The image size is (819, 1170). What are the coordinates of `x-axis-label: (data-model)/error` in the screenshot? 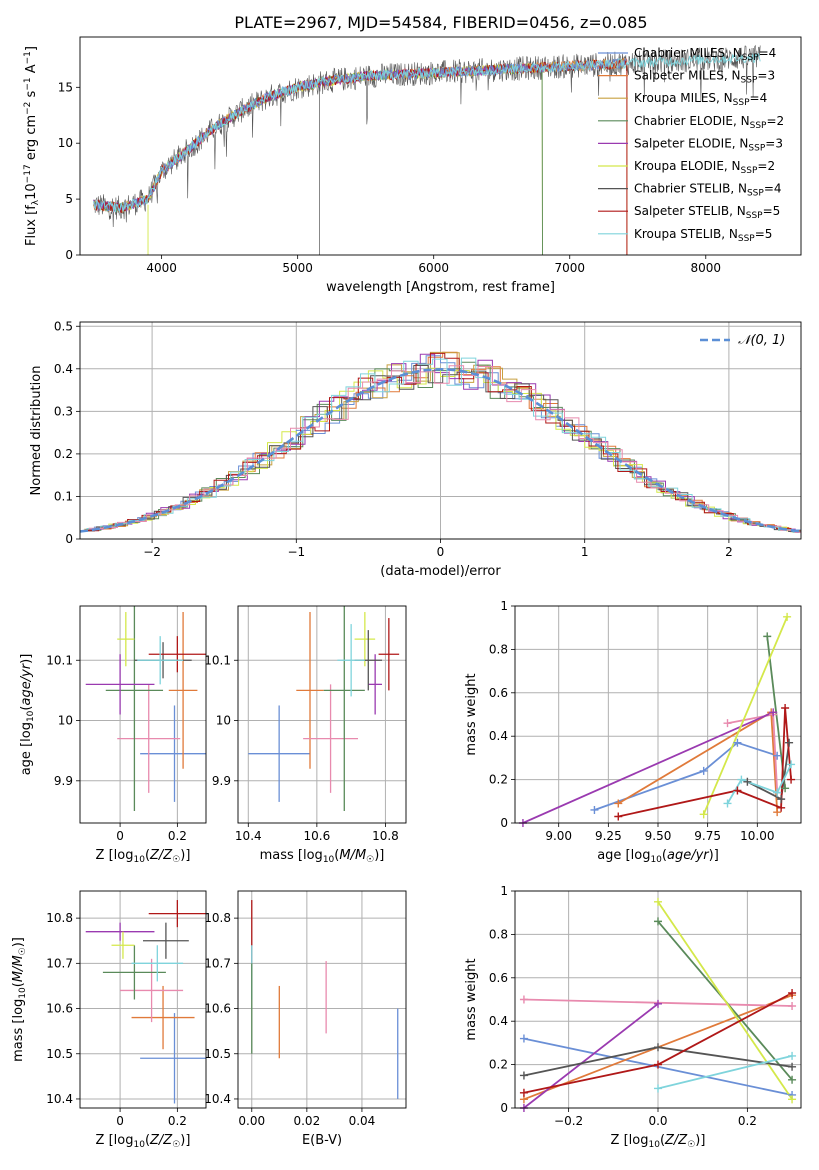 It's located at (440, 571).